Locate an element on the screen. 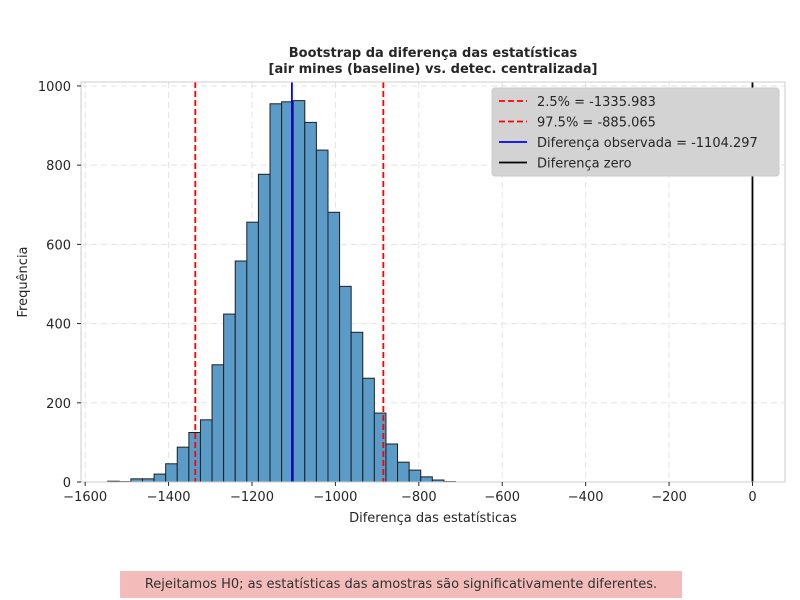 The height and width of the screenshot is (600, 800). y-tick-label: 800 is located at coordinates (58, 166).